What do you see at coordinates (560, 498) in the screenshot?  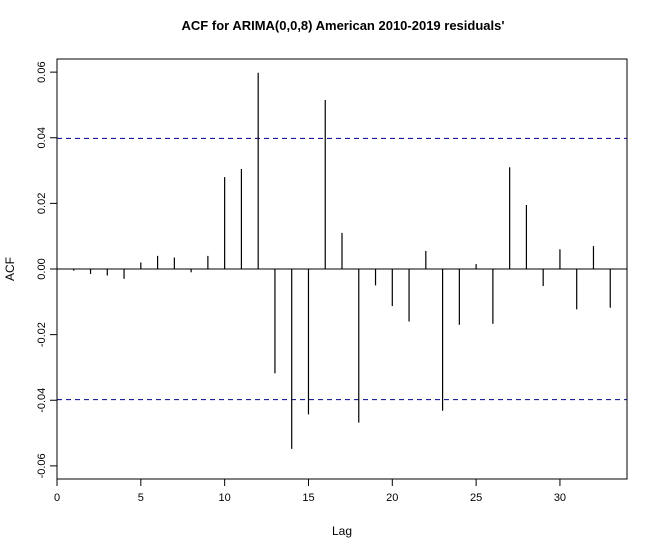 I see `x-tick-label: 30` at bounding box center [560, 498].